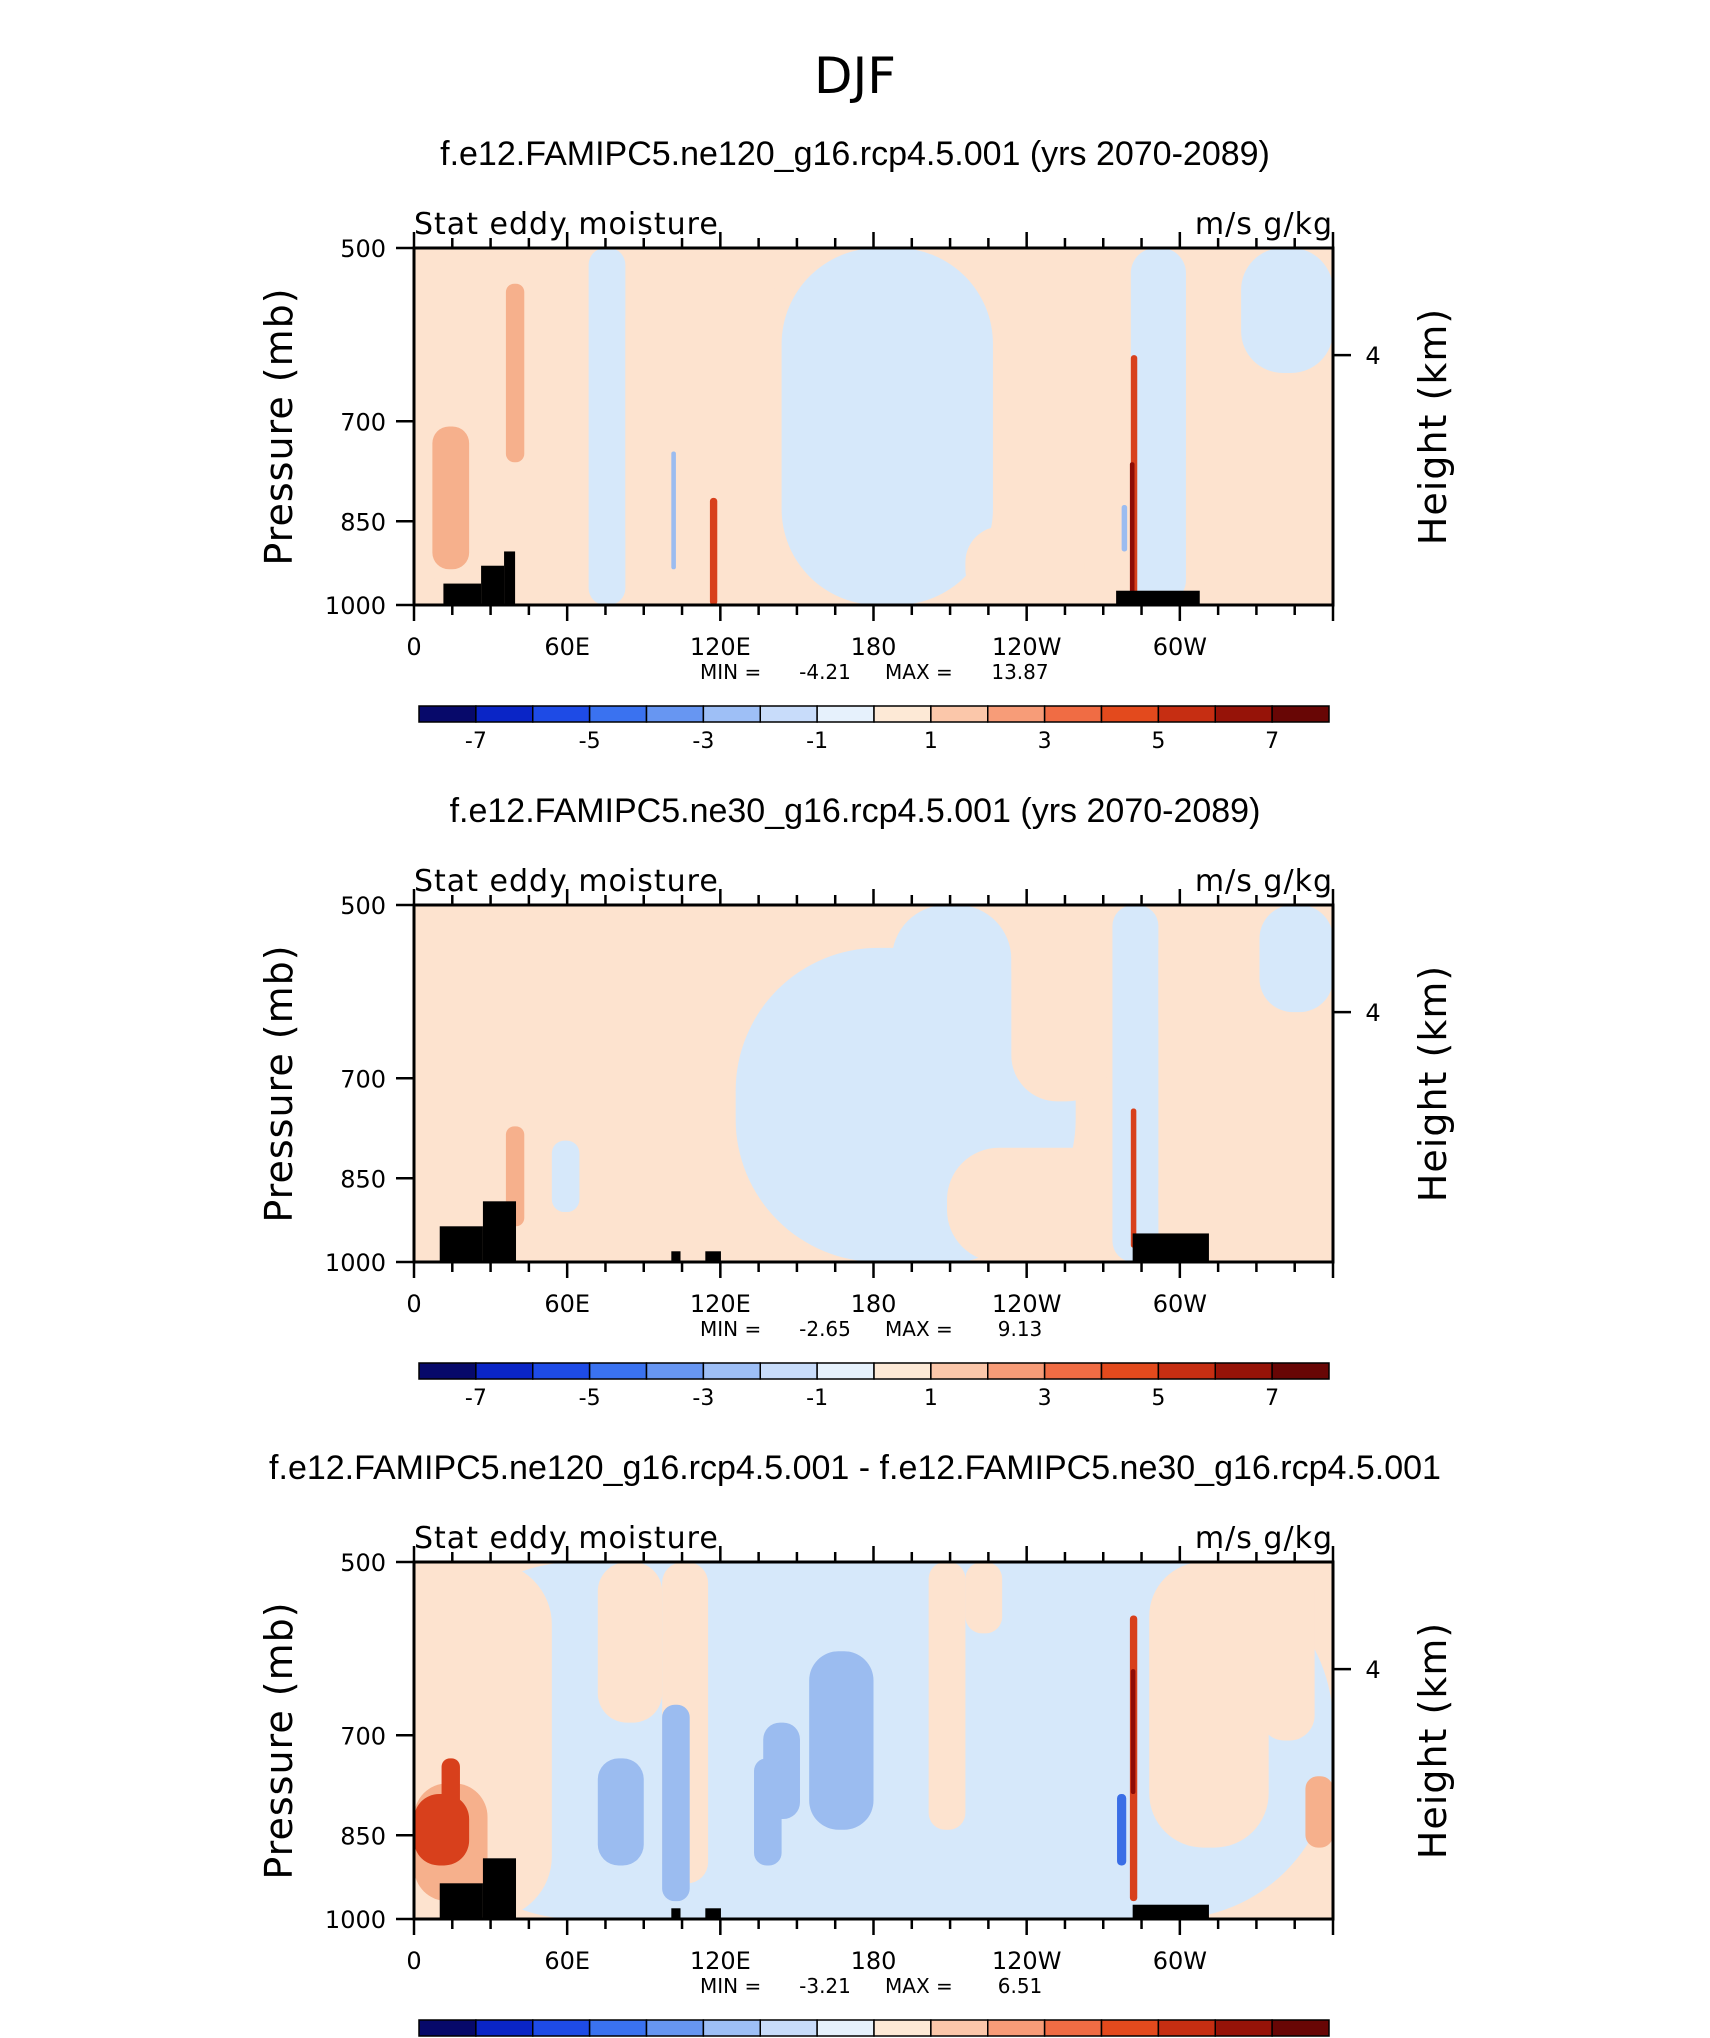 The height and width of the screenshot is (2038, 1710). I want to click on colorbar-label: -5, so click(590, 741).